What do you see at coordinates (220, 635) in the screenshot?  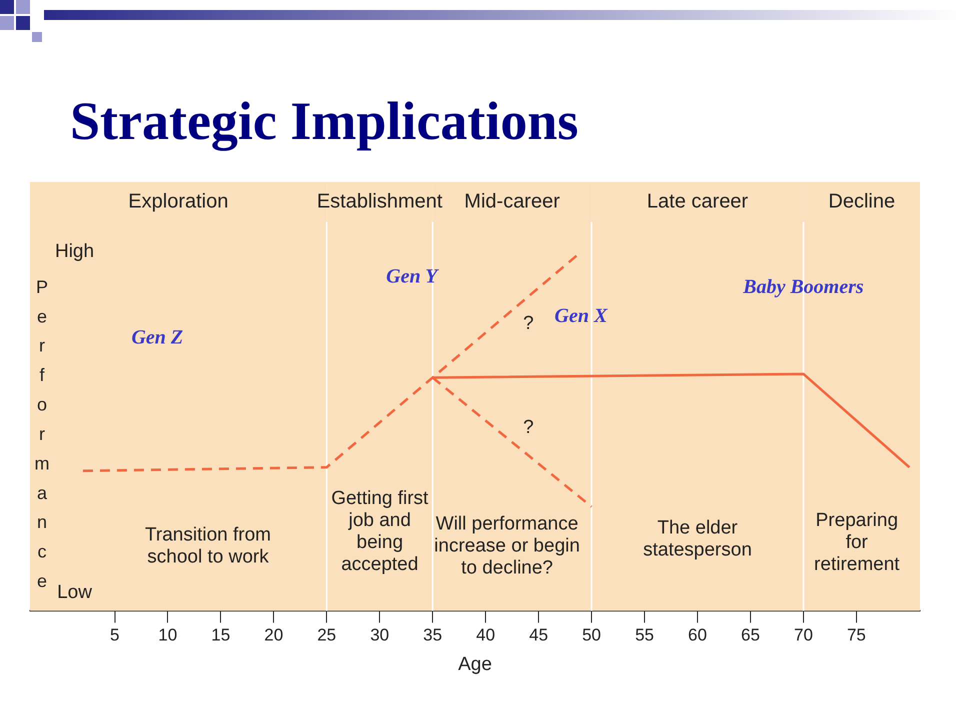 I see `x-tick-label: 15` at bounding box center [220, 635].